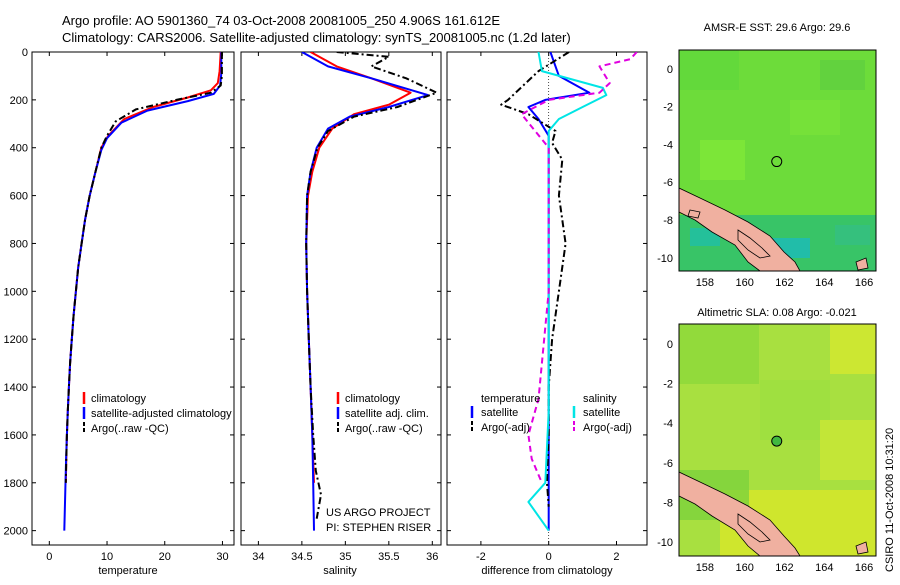 The image size is (900, 585). What do you see at coordinates (143, 267) in the screenshot?
I see `temperature-series-argo-raw-qc-` at bounding box center [143, 267].